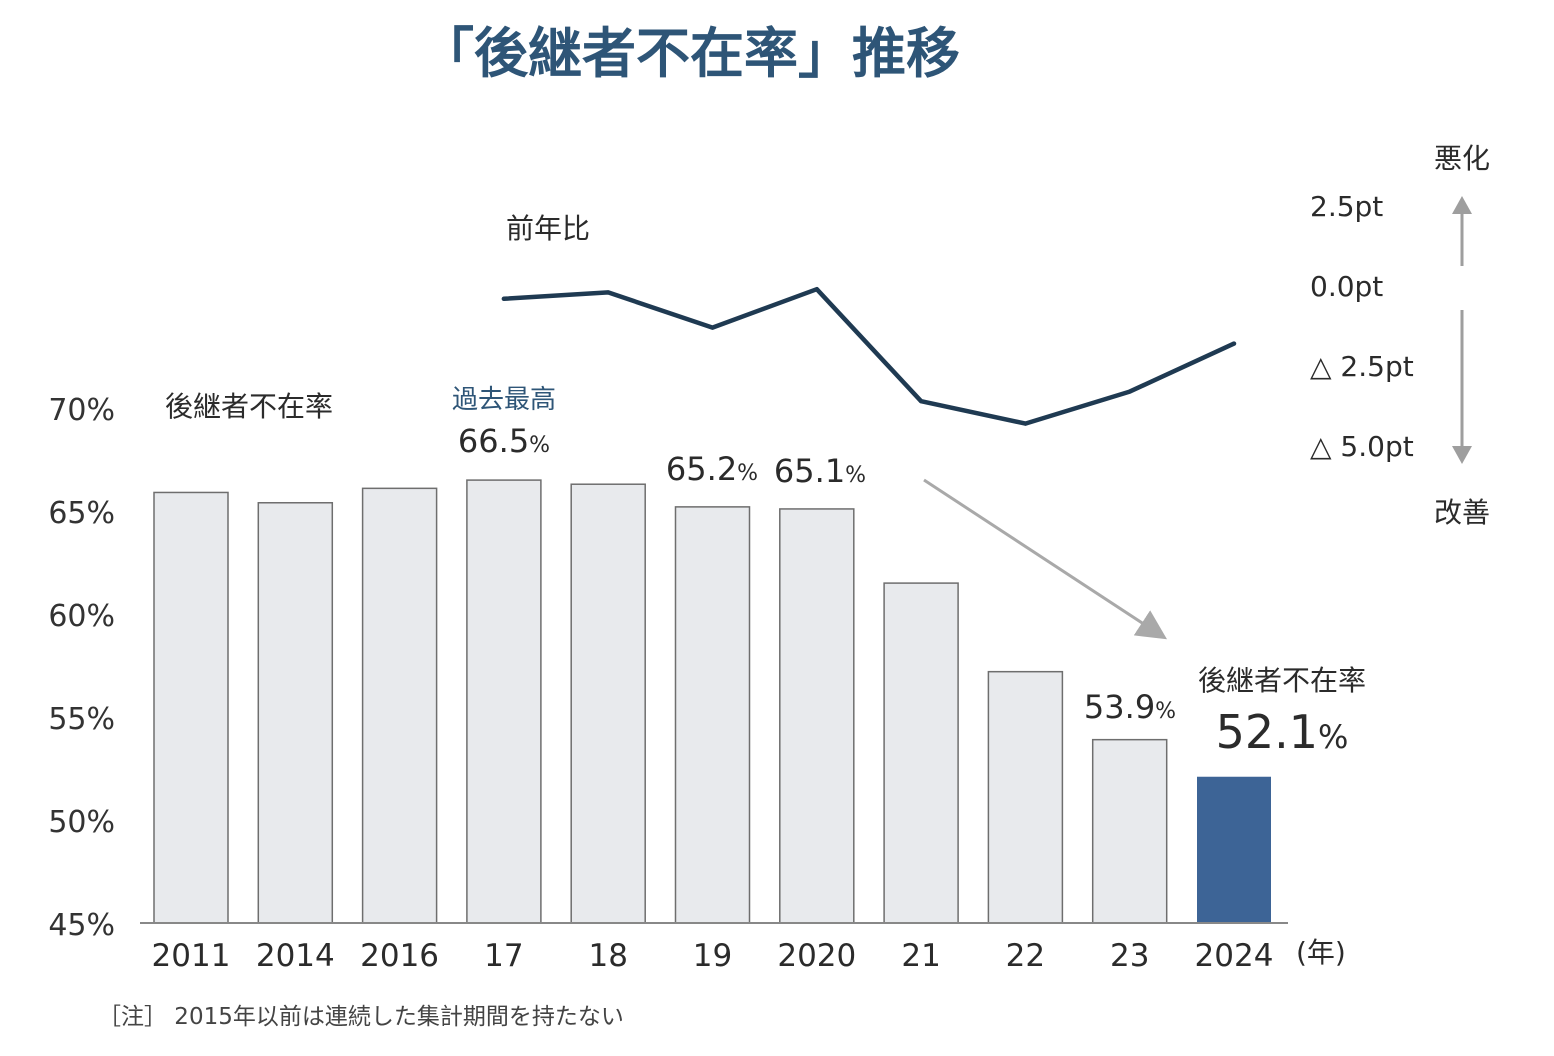 The image size is (1554, 1056). Describe the element at coordinates (1282, 732) in the screenshot. I see `latest-value-label: 52.1%` at that location.